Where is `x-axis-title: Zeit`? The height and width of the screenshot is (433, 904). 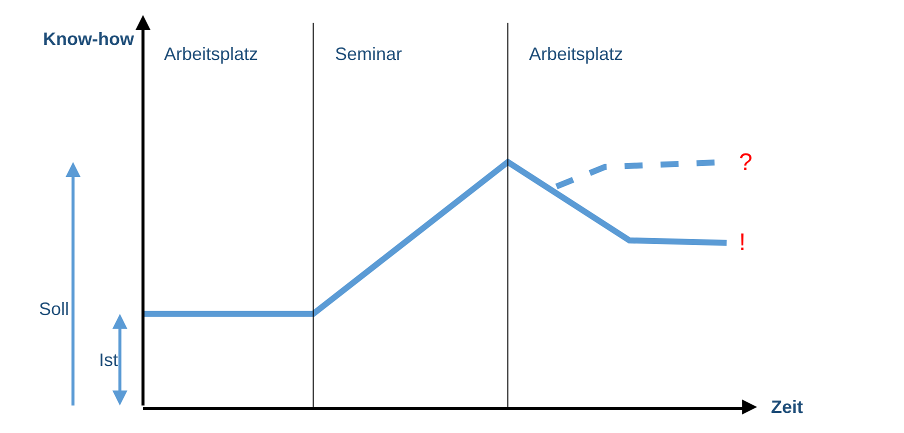
x-axis-title: Zeit is located at coordinates (787, 407).